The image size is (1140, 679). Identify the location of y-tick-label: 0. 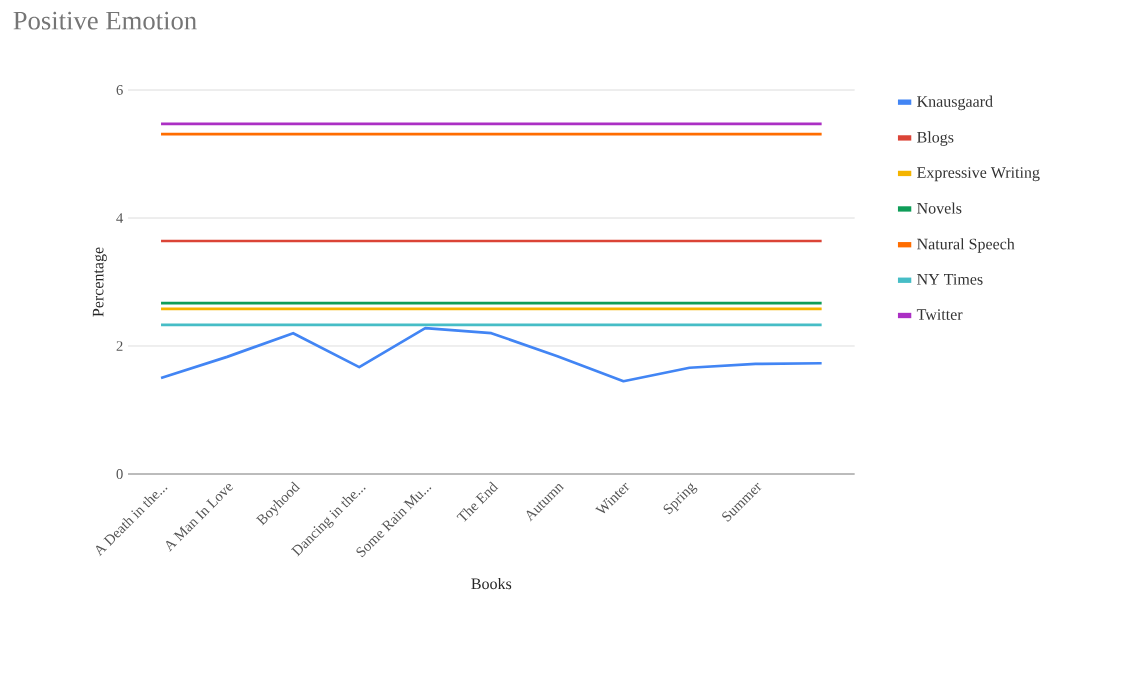
(119, 474).